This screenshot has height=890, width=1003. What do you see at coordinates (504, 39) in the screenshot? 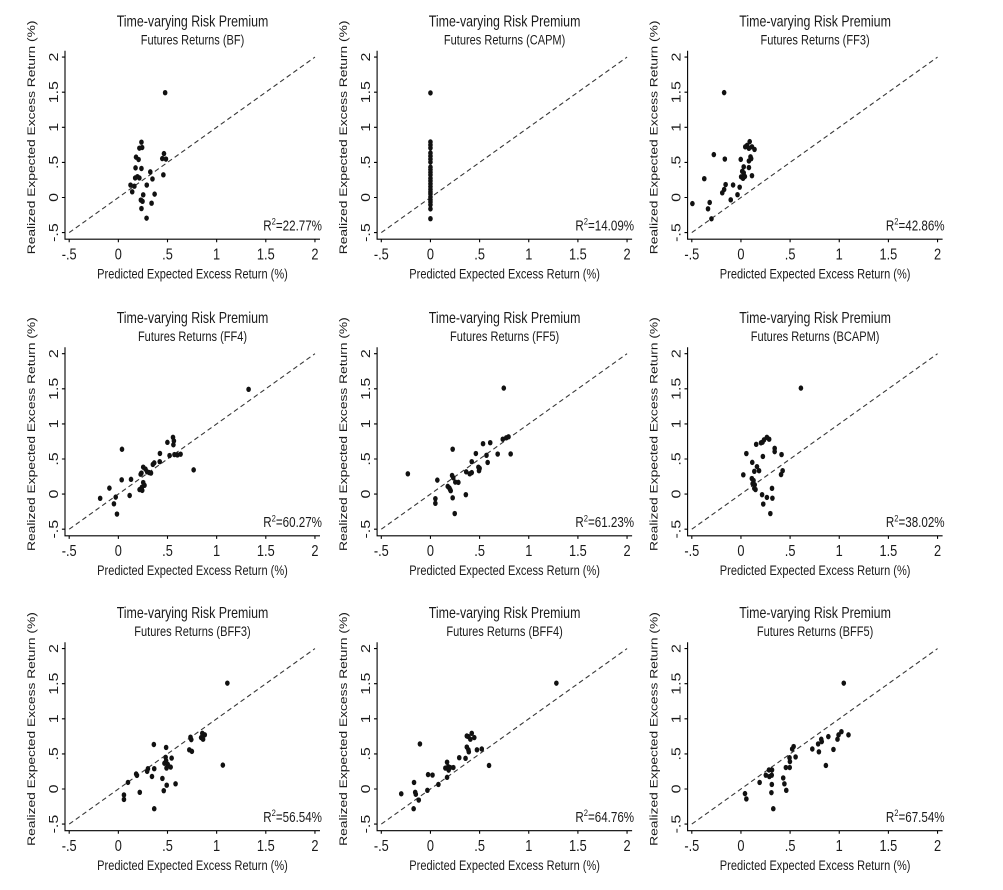
I see `svg-text: Futures Returns (CAPM)` at bounding box center [504, 39].